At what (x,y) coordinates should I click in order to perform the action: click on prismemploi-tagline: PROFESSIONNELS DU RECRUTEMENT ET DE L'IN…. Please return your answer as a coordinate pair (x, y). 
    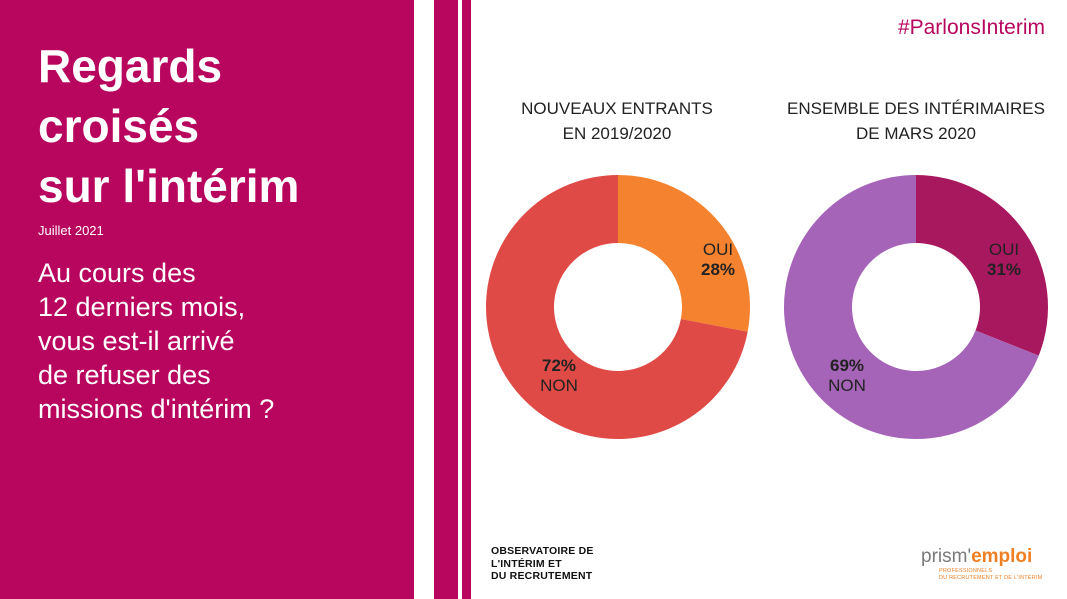
    Looking at the image, I should click on (991, 575).